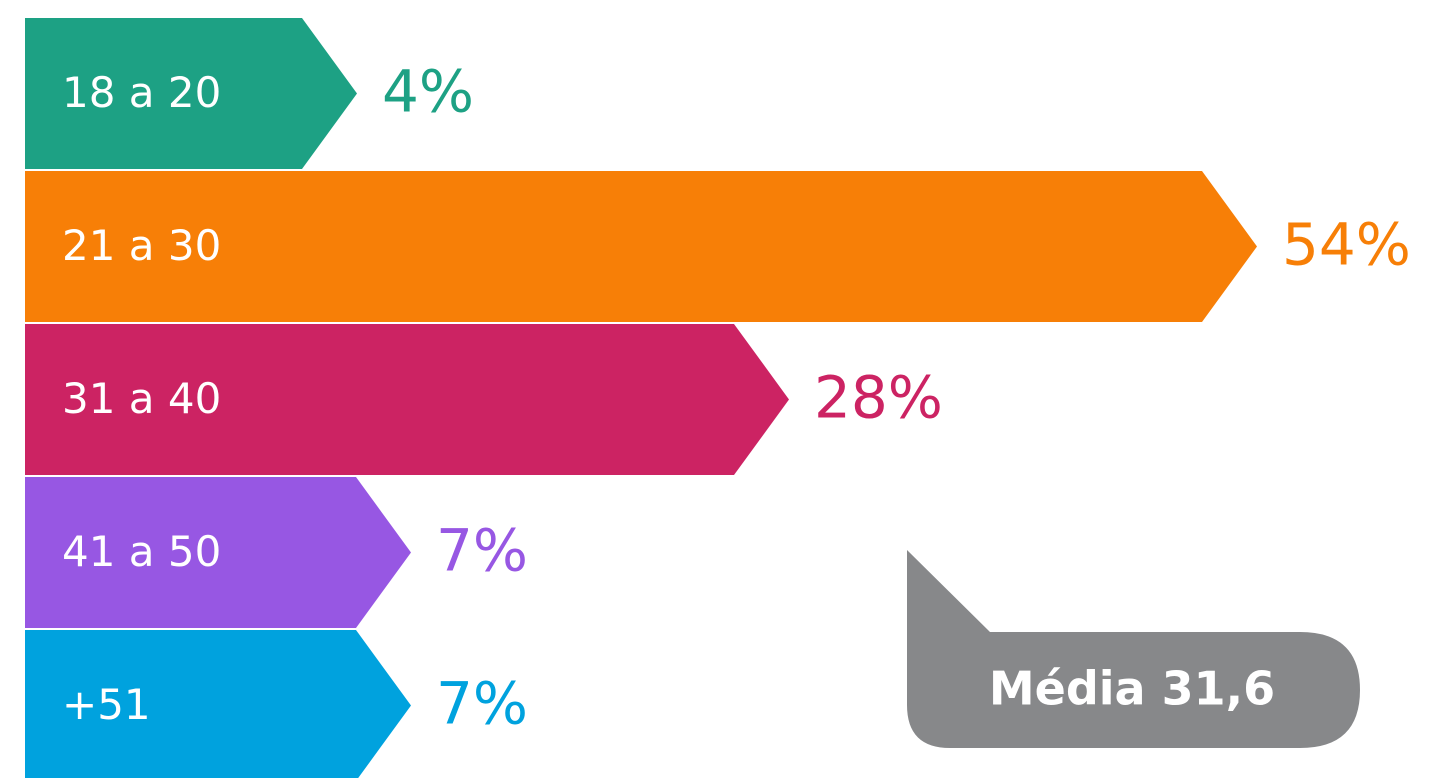 This screenshot has width=1441, height=778. I want to click on annotation-bubble: Média 31,6, so click(1133, 649).